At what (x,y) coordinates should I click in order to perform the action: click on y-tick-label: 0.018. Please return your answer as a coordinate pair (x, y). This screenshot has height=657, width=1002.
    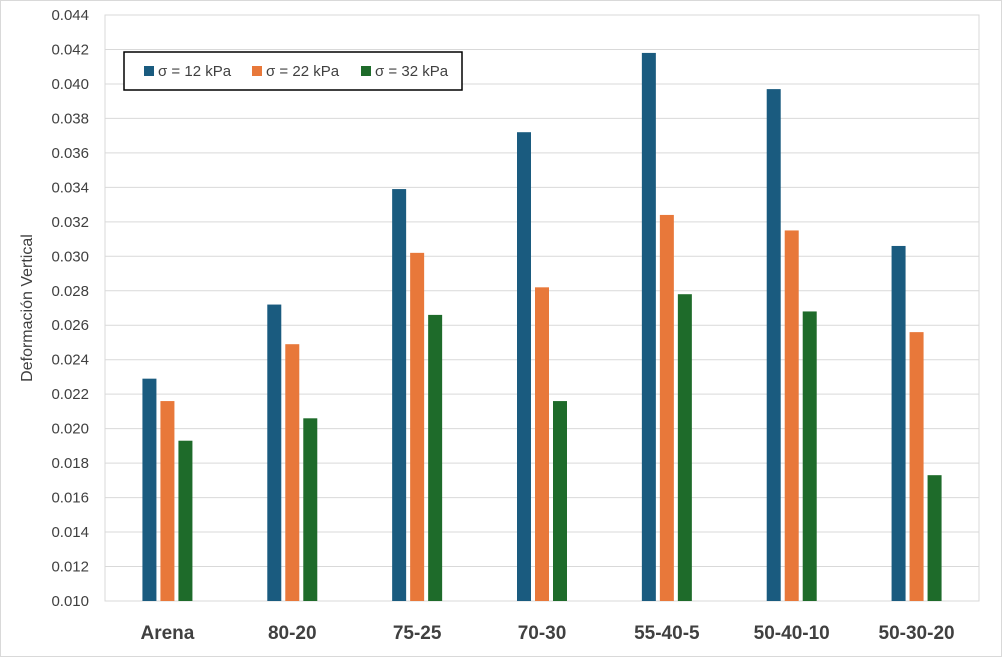
    Looking at the image, I should click on (70, 463).